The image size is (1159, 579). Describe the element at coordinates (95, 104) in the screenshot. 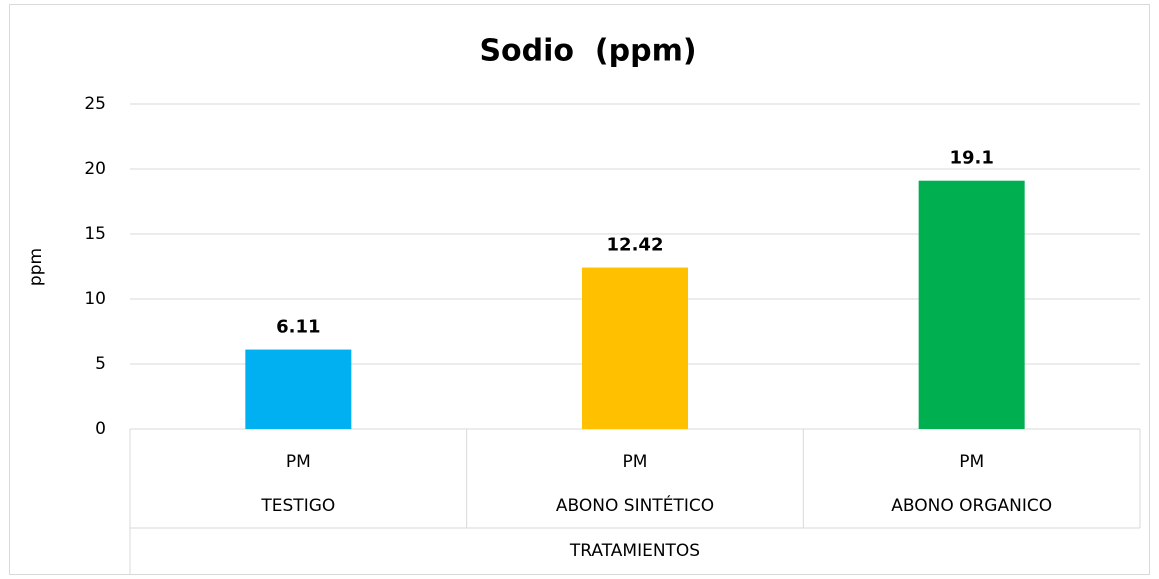

I see `y-tick-label: 25` at that location.